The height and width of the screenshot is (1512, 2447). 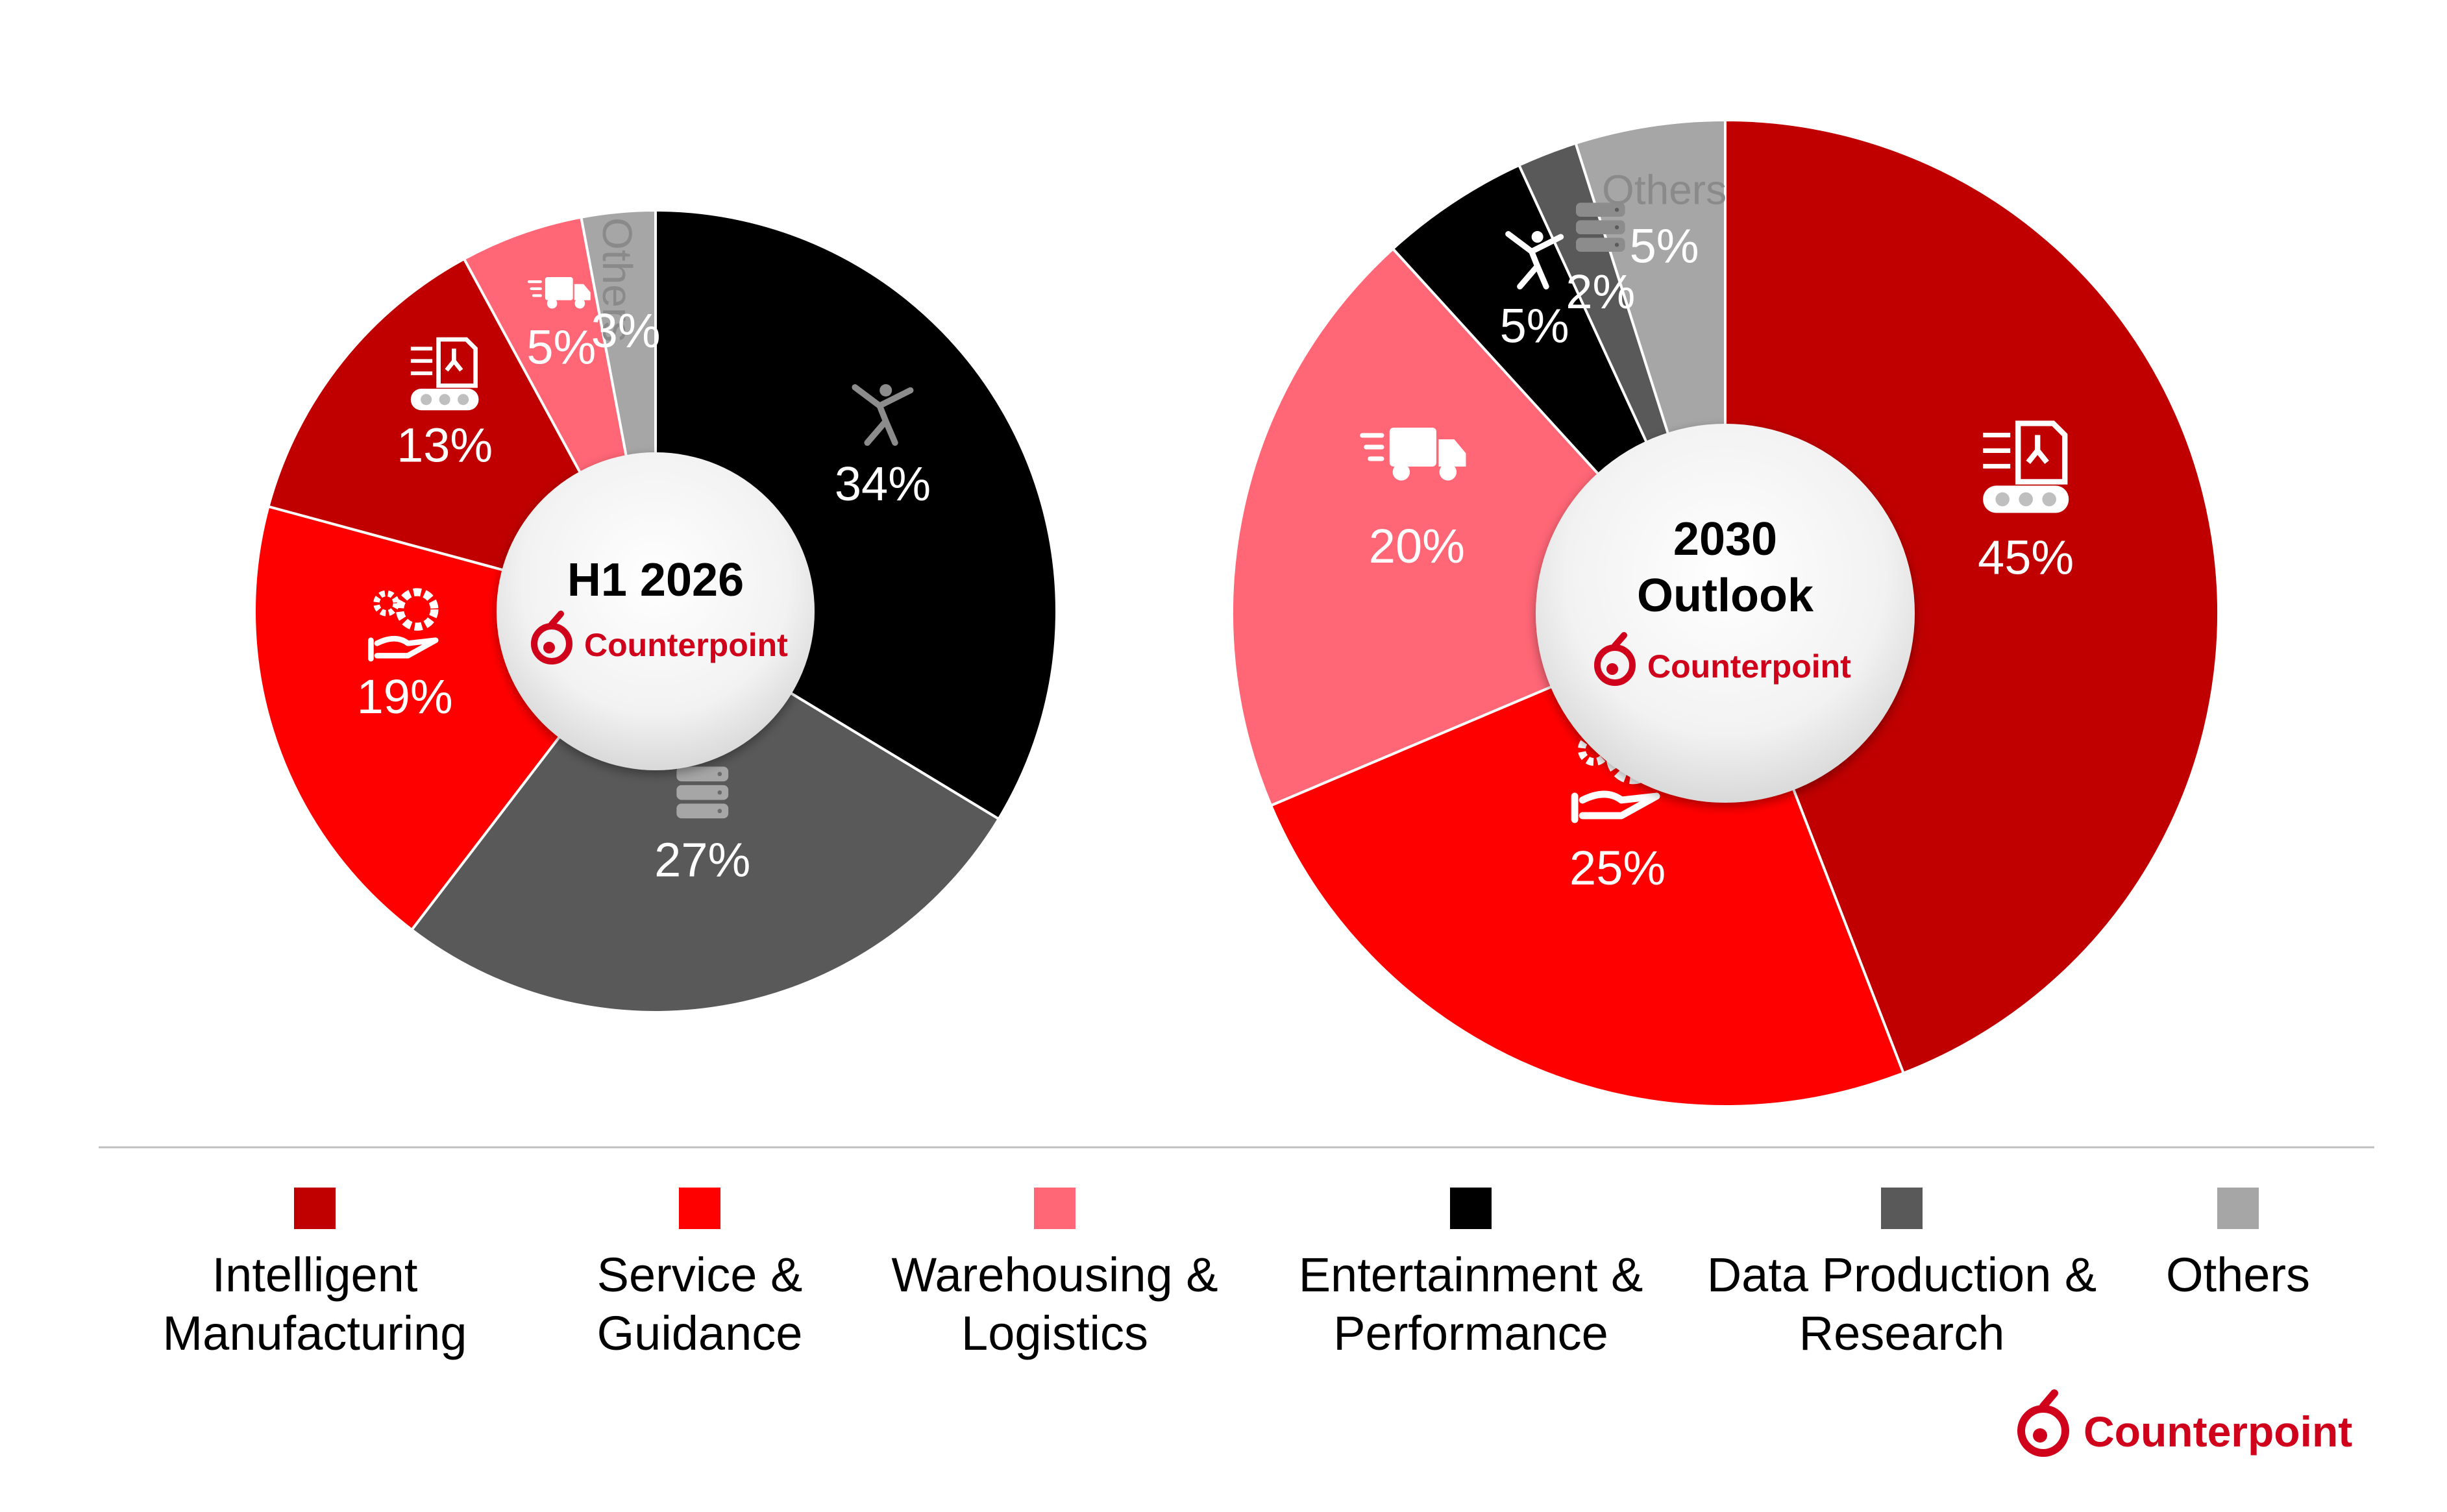 What do you see at coordinates (315, 1275) in the screenshot?
I see `legend-label: Intelligent` at bounding box center [315, 1275].